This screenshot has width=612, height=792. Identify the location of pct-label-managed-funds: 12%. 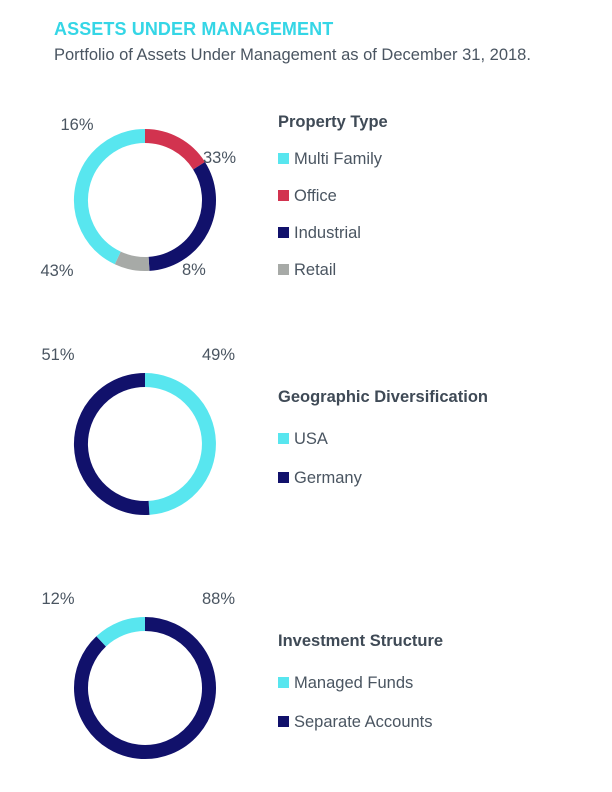
(57, 599).